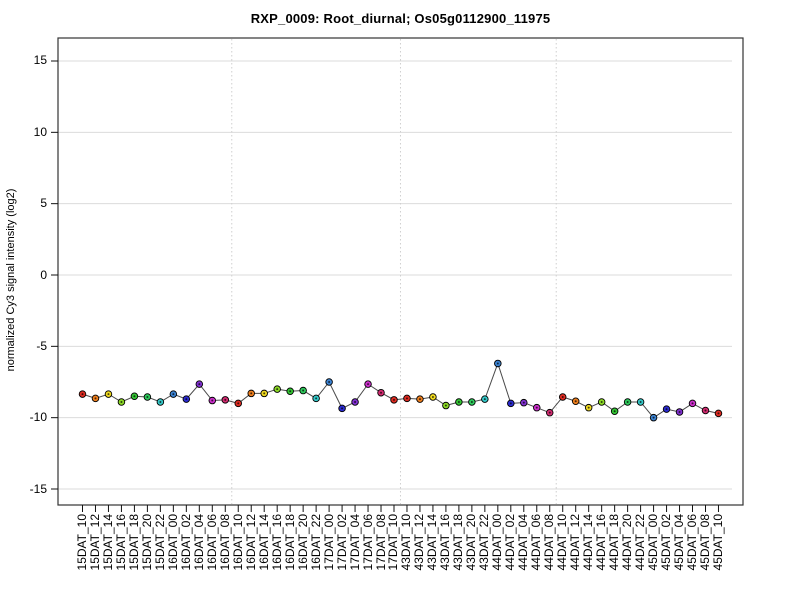  I want to click on x-tick-label-text: 16DAT_12, so click(250, 542).